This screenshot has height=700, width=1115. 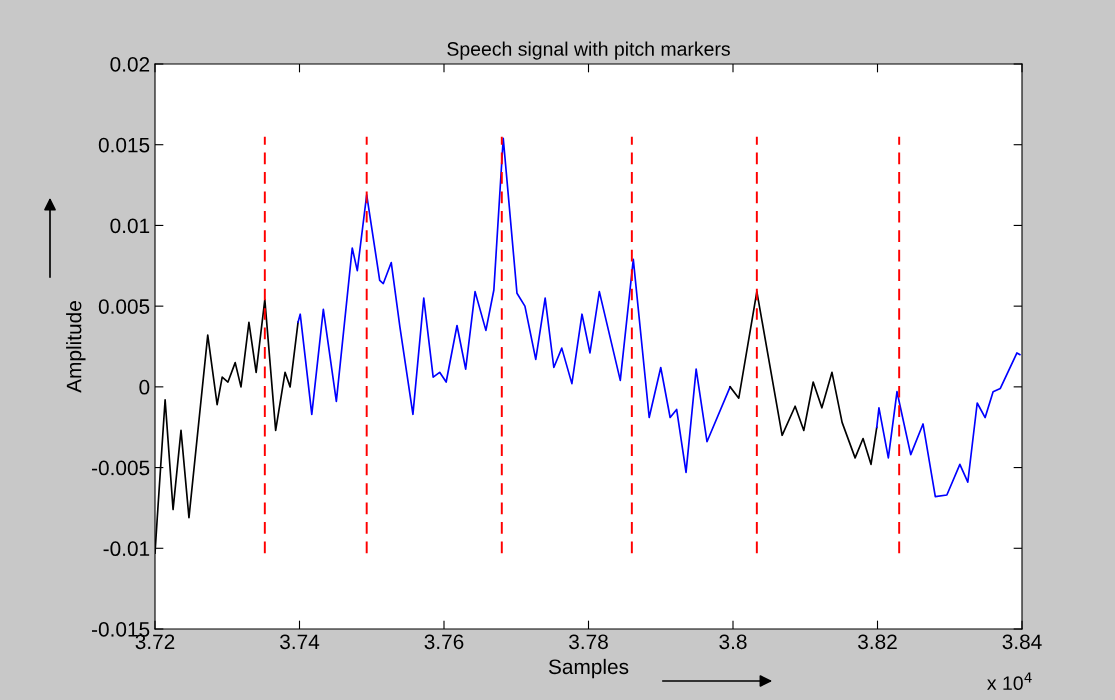 What do you see at coordinates (1009, 681) in the screenshot?
I see `text: x 10$^{4}$` at bounding box center [1009, 681].